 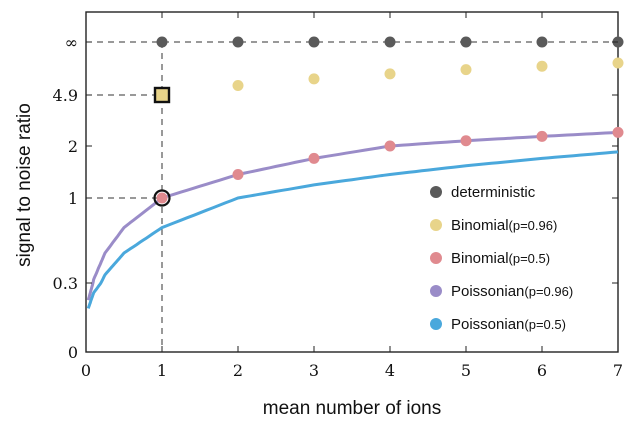 I want to click on y-tick-label: 4.9, so click(x=65, y=95).